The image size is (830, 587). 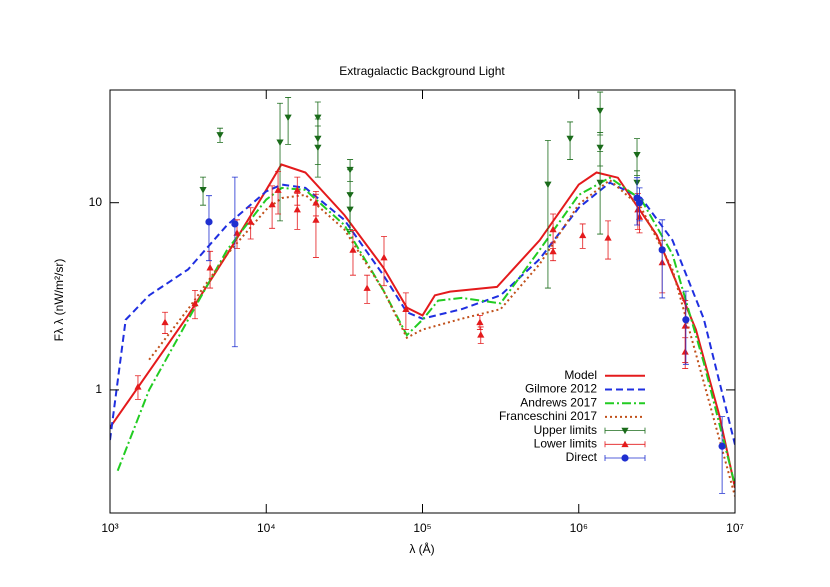 What do you see at coordinates (266, 528) in the screenshot?
I see `x-tick-label: 10⁴` at bounding box center [266, 528].